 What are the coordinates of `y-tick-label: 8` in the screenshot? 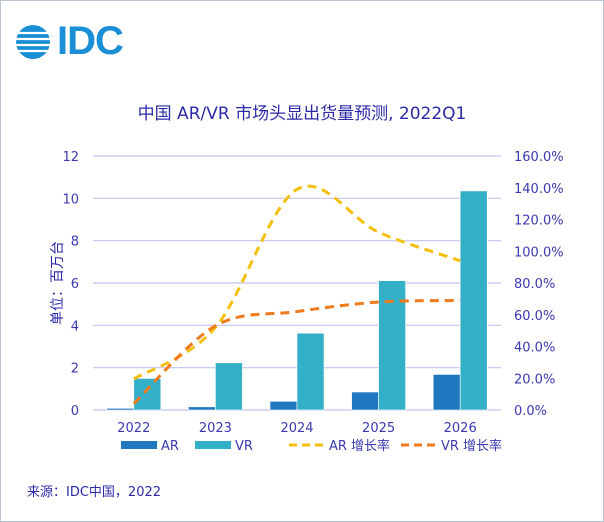 It's located at (75, 242).